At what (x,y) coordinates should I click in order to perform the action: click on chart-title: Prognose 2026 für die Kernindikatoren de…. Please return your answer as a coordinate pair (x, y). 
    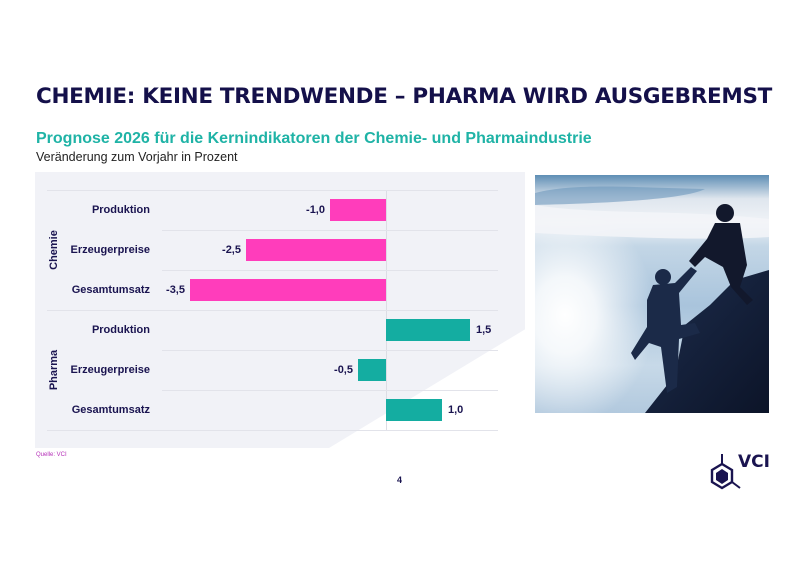
    Looking at the image, I should click on (314, 138).